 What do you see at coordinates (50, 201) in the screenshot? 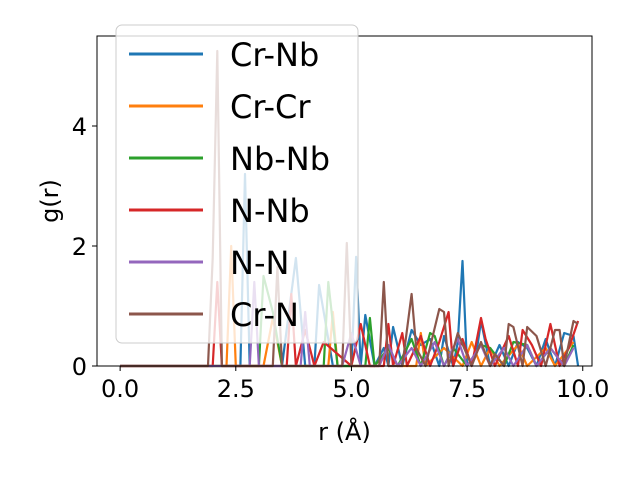
I see `y-axis-label: g(r)` at bounding box center [50, 201].